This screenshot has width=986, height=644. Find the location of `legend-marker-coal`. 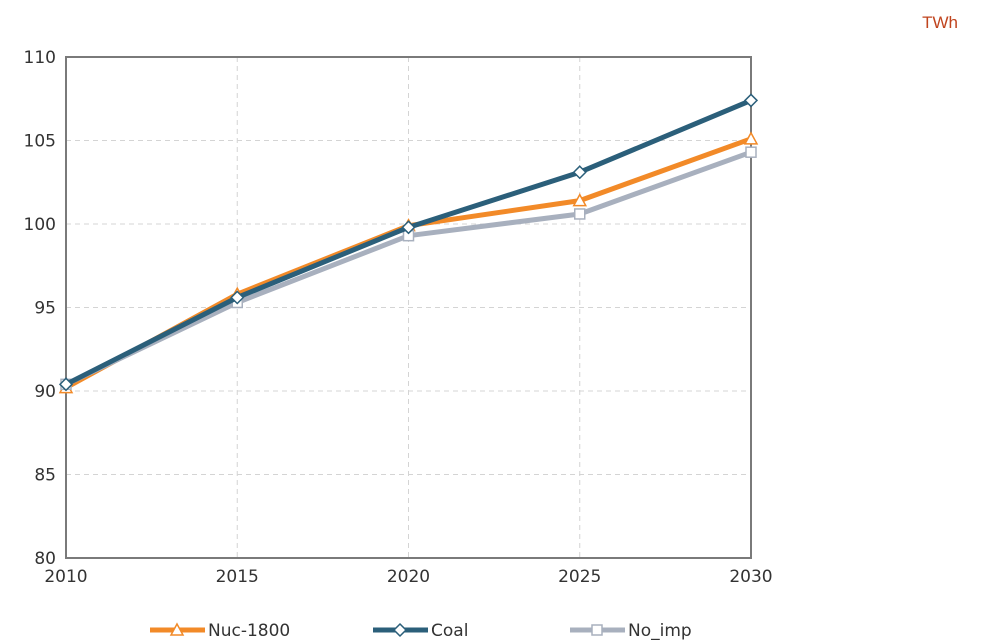

legend-marker-coal is located at coordinates (400, 630).